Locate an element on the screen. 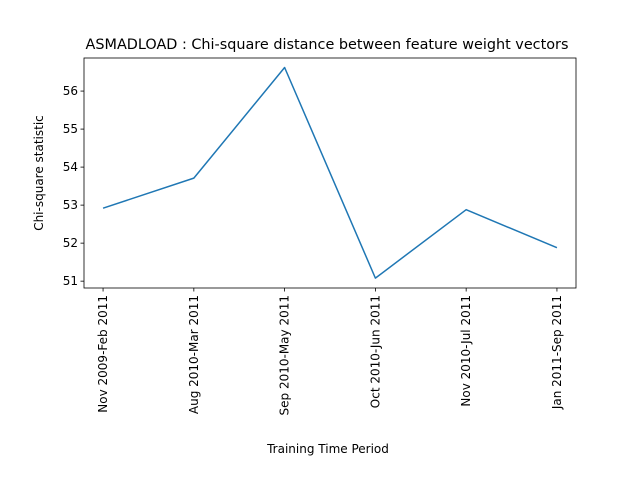  y-tick-label: 54 is located at coordinates (70, 167).